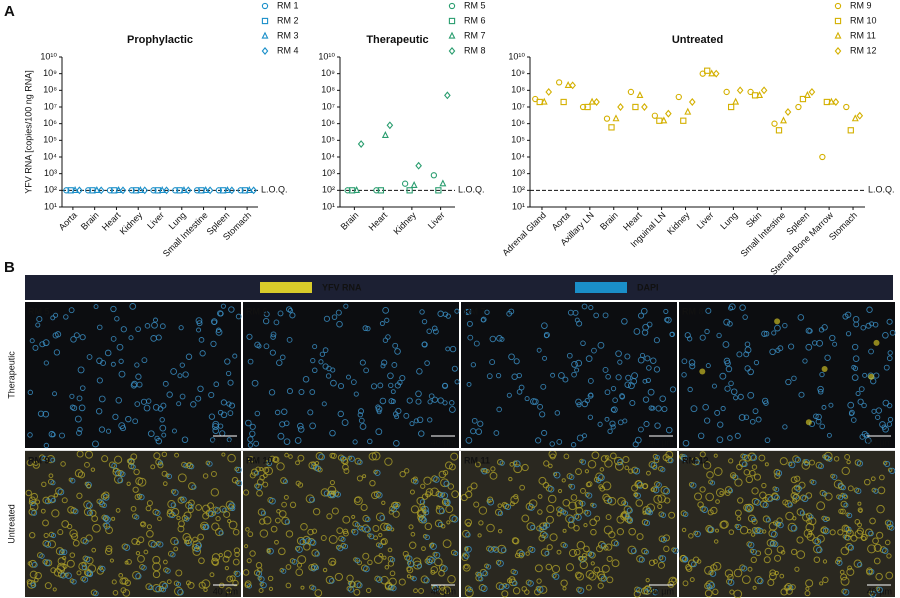 Image resolution: width=900 pixels, height=598 pixels. Describe the element at coordinates (787, 375) in the screenshot. I see `micrograph: RM 840 µm` at that location.